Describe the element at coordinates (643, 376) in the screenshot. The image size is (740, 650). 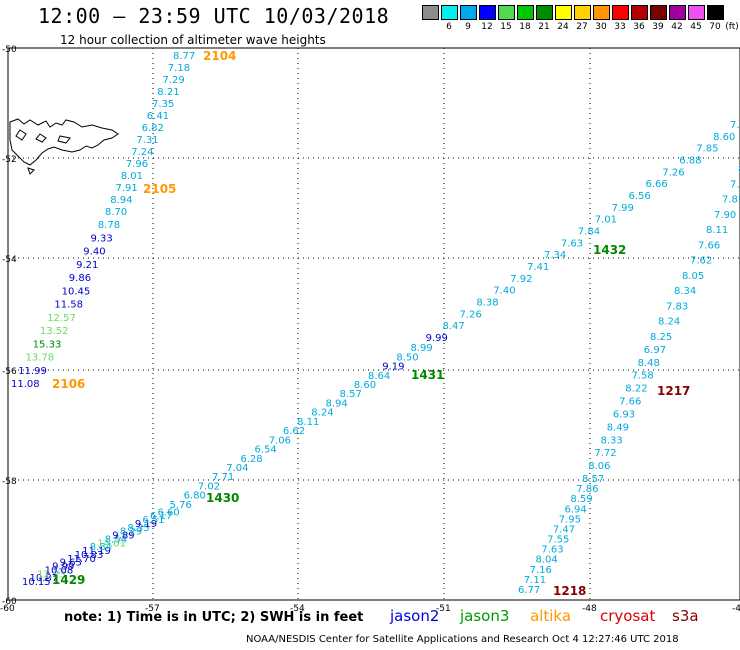
I see `wave-height-value: 7.58` at that location.